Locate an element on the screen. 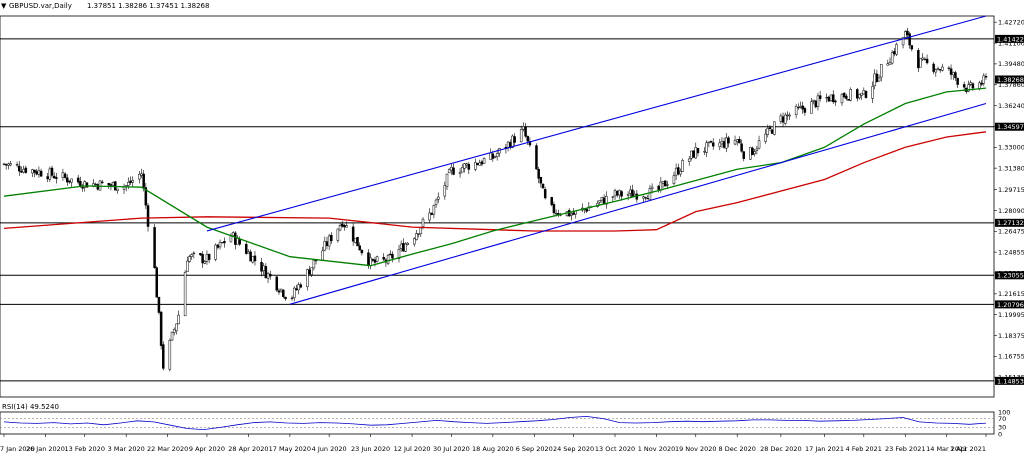 The image size is (1024, 455). current-price-box is located at coordinates (1009, 79).